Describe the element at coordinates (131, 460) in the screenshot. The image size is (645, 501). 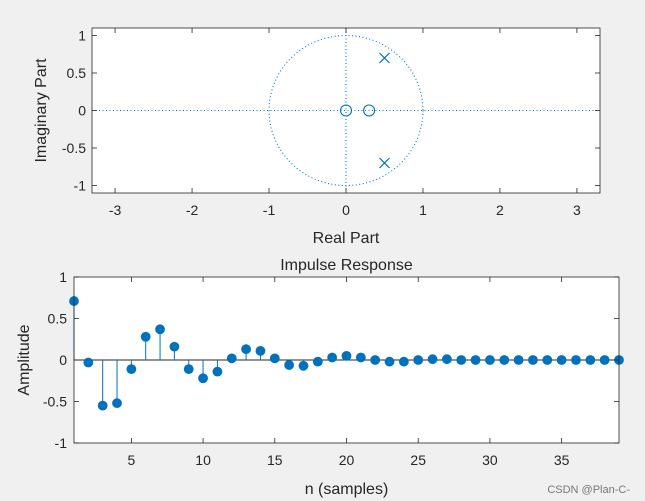
I see `impulse-xtick-label: 5` at that location.